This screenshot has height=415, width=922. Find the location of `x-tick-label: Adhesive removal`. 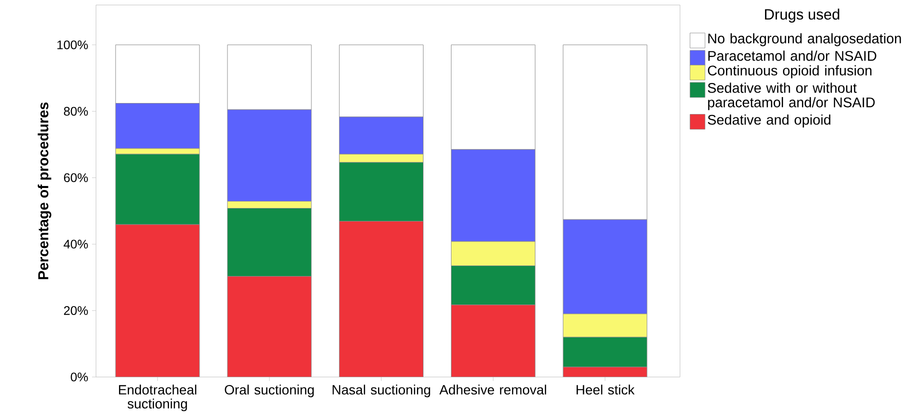

x-tick-label: Adhesive removal is located at coordinates (492, 389).